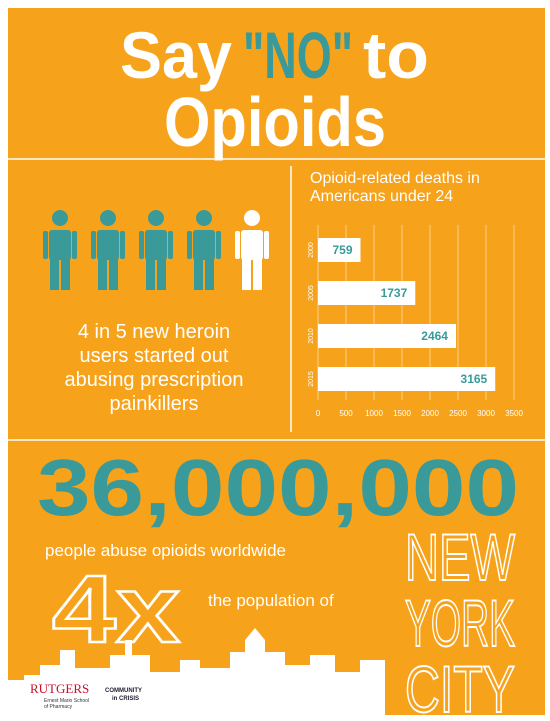 The height and width of the screenshot is (721, 550). I want to click on y-tick-label: 2015, so click(311, 379).